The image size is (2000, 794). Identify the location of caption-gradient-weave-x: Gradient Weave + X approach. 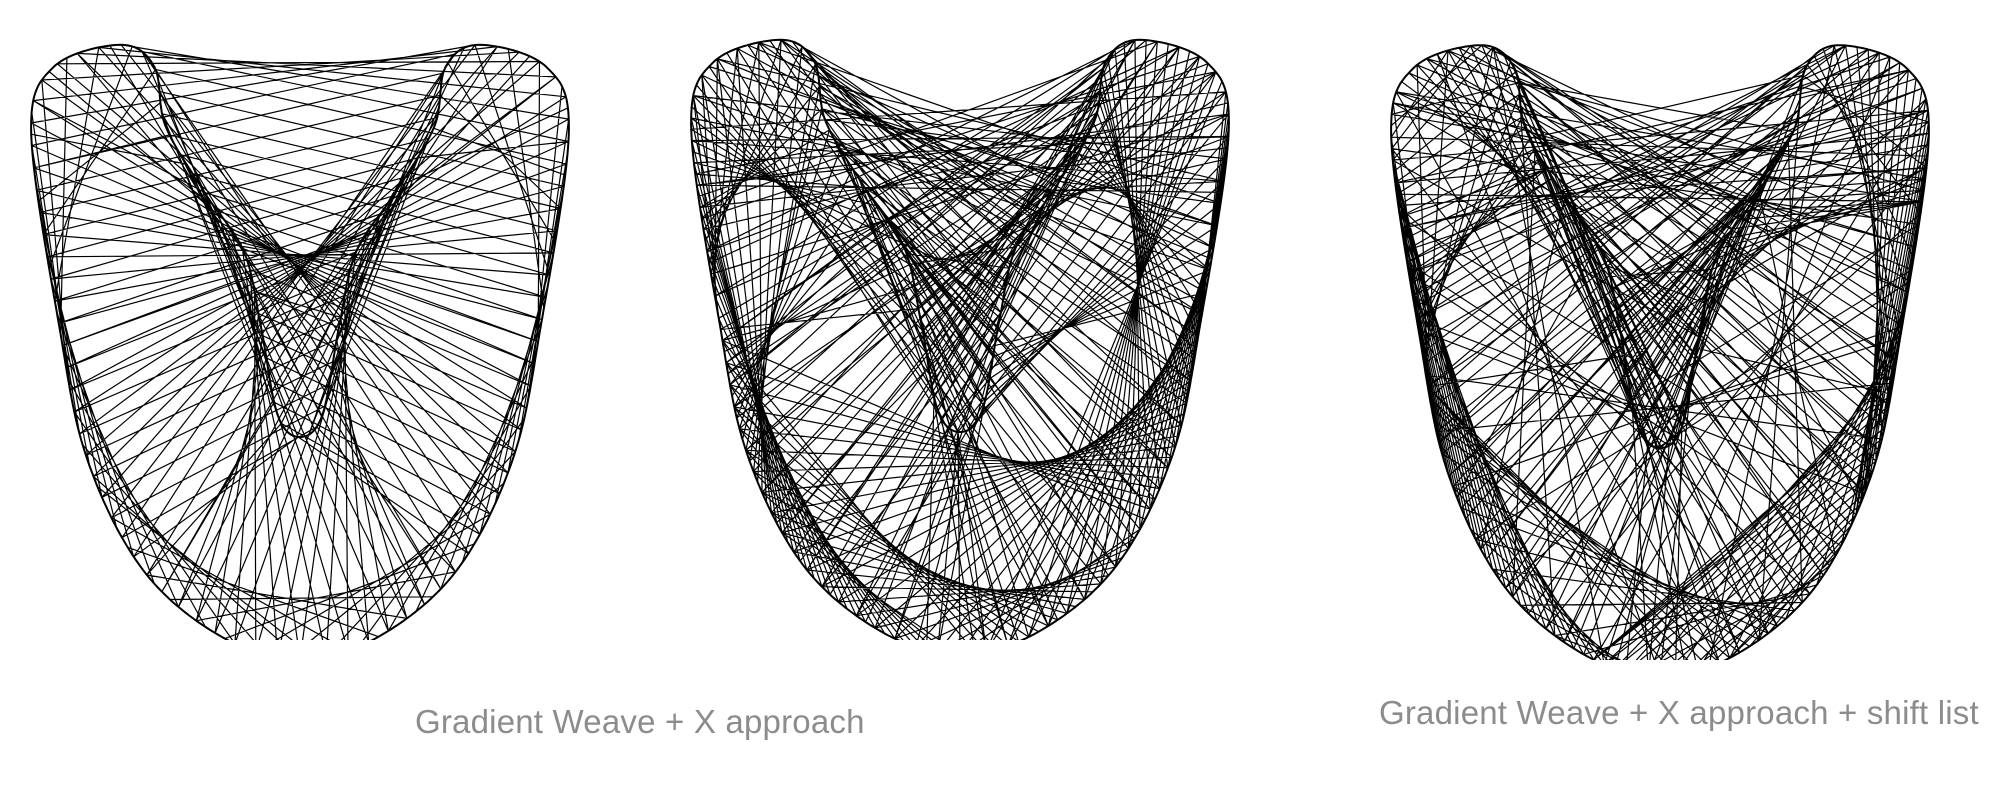
(640, 721).